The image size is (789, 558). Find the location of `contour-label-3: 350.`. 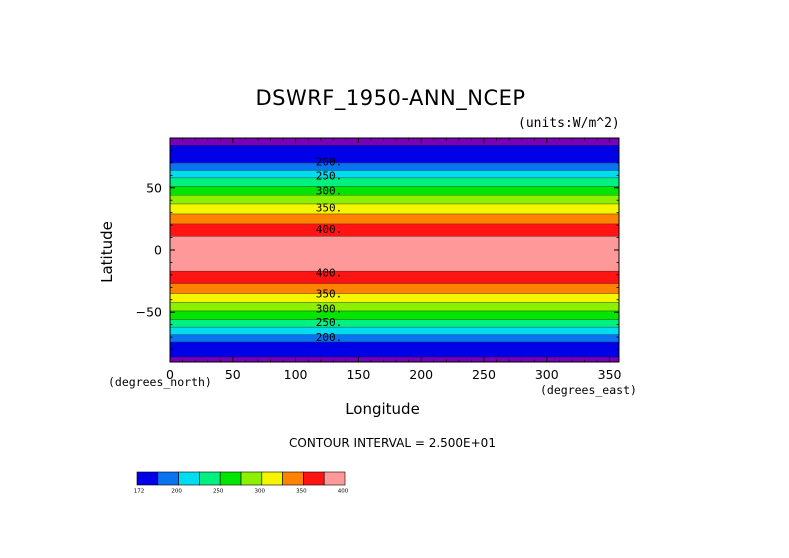

contour-label-3: 350. is located at coordinates (329, 208).